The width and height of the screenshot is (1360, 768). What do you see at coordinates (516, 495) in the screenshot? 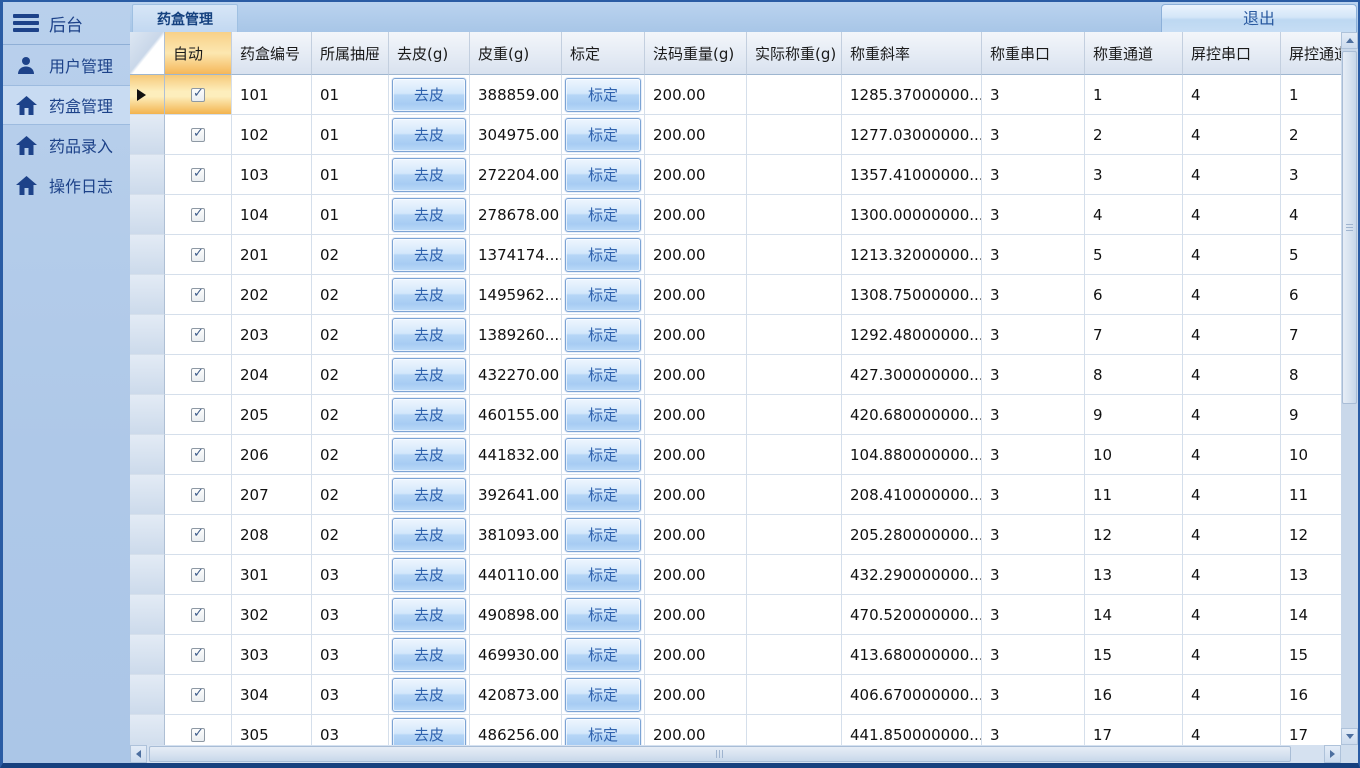
I see `tare-weight-cell: 392641.00` at bounding box center [516, 495].